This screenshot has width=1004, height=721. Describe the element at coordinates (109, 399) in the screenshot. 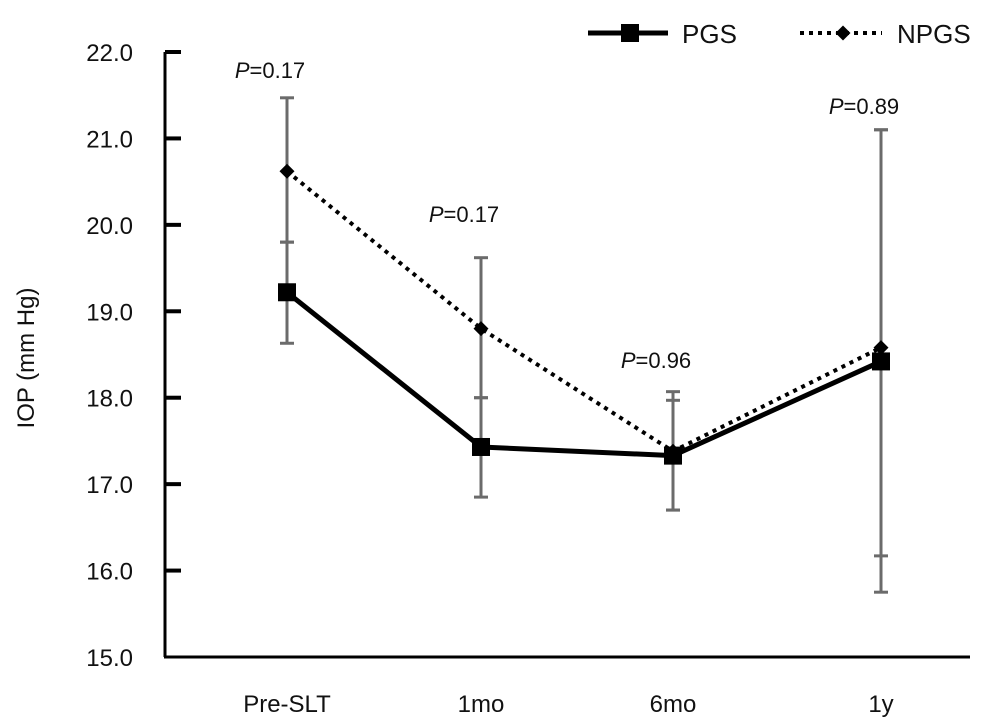

I see `y-tick-label: 18.0` at that location.